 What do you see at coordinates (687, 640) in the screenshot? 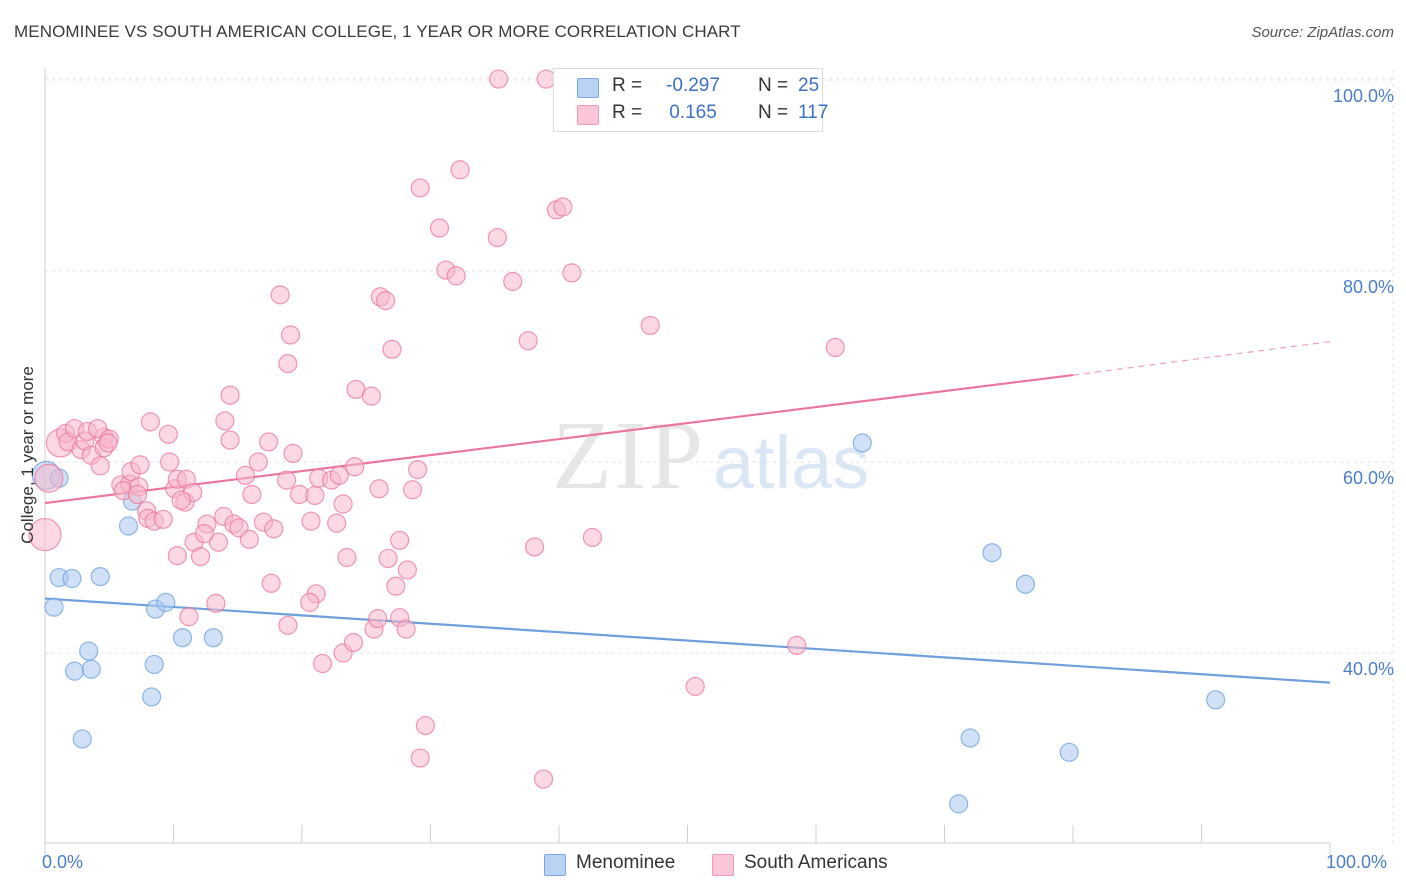
I see `menominee-trend-line` at bounding box center [687, 640].